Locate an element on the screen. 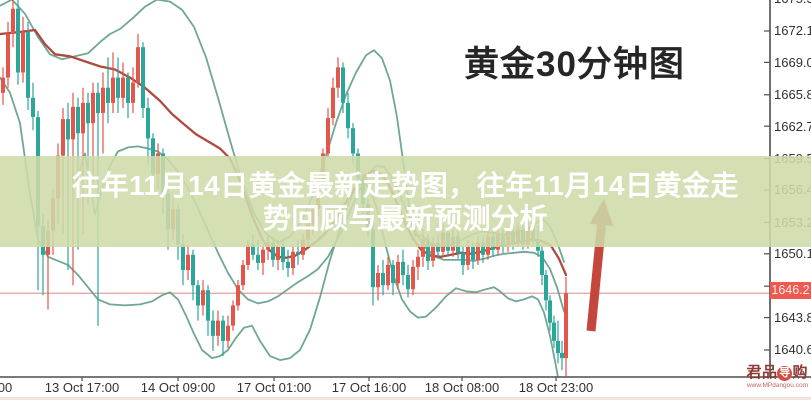 This screenshot has height=400, width=811. watermark-url: www.MPdangou.com is located at coordinates (777, 385).